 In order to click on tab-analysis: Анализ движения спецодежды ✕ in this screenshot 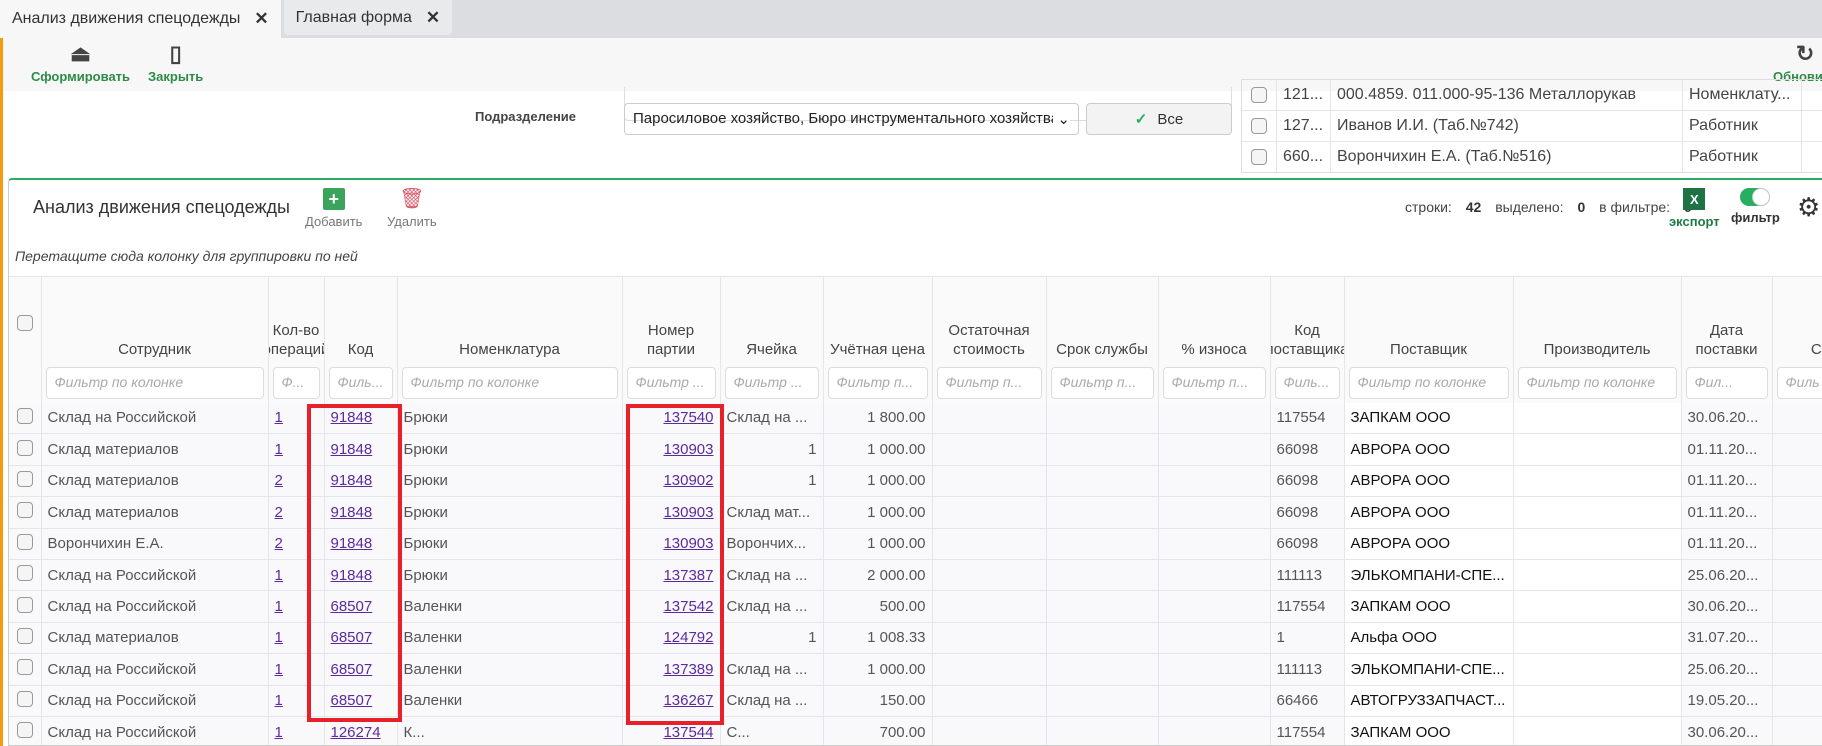, I will do `click(140, 19)`.